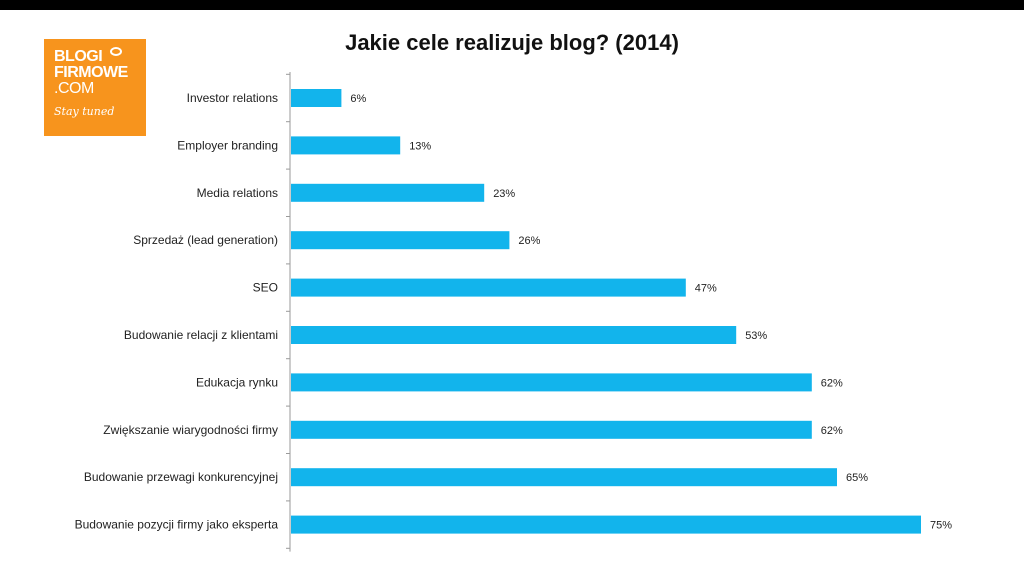 The image size is (1024, 577). What do you see at coordinates (529, 241) in the screenshot?
I see `data-label: 26%` at bounding box center [529, 241].